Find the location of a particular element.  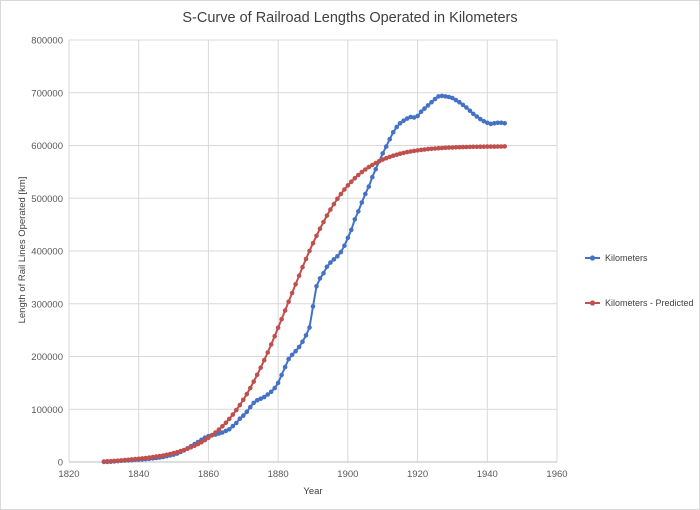

x-tick-label: 1940 is located at coordinates (487, 474).